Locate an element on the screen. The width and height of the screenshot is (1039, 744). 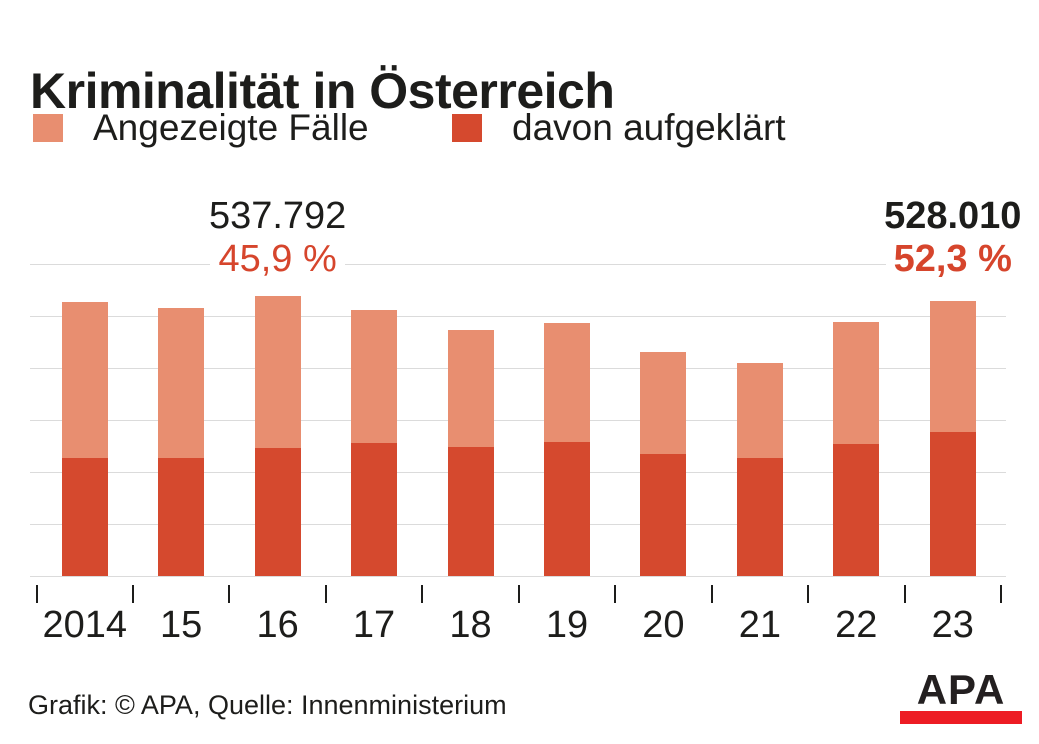
annotation-percentage: 52,3 % is located at coordinates (952, 259).